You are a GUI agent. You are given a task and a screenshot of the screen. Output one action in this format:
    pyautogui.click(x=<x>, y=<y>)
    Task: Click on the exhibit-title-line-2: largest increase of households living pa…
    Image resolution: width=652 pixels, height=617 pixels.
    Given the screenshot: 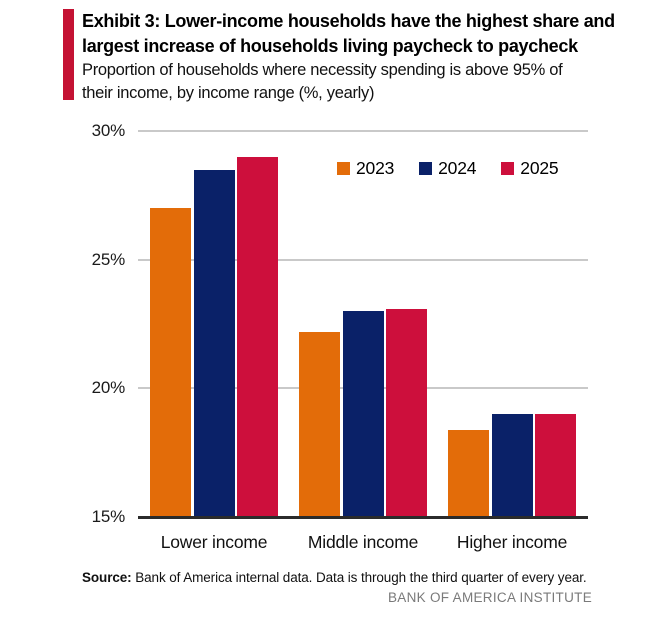 What is the action you would take?
    pyautogui.click(x=330, y=46)
    